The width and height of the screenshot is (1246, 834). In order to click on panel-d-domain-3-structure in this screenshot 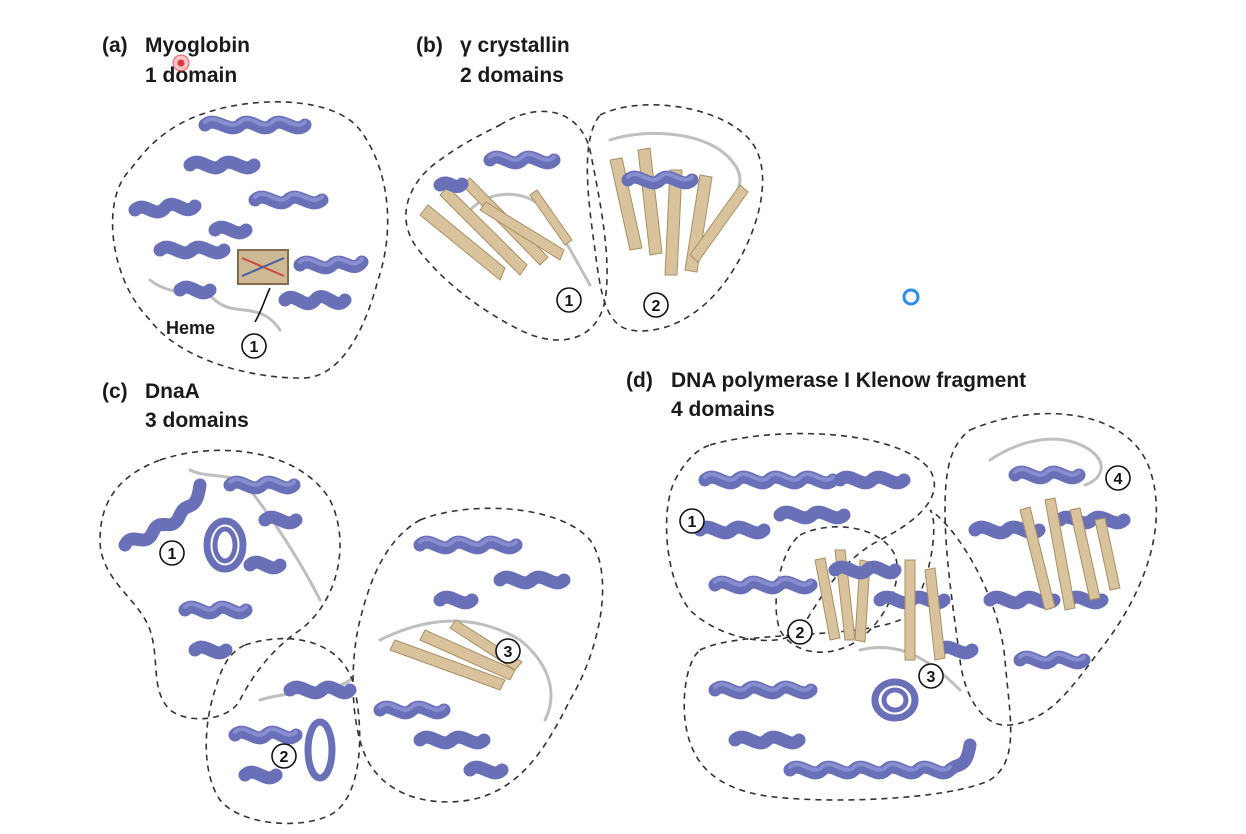, I will do `click(843, 669)`.